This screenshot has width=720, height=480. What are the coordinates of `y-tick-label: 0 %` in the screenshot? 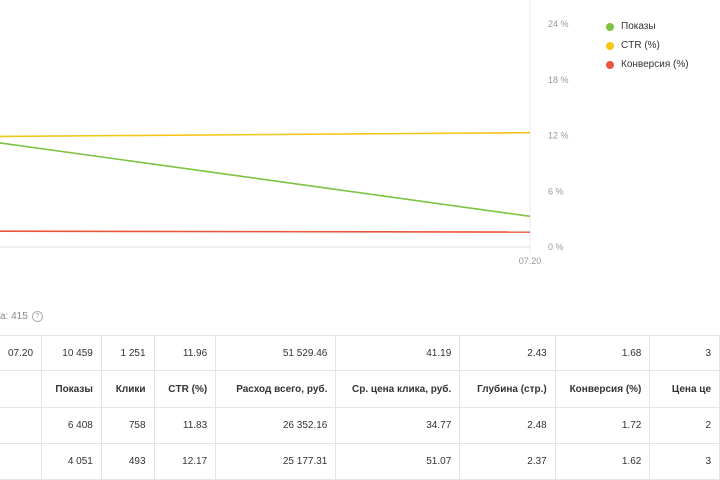 It's located at (556, 247).